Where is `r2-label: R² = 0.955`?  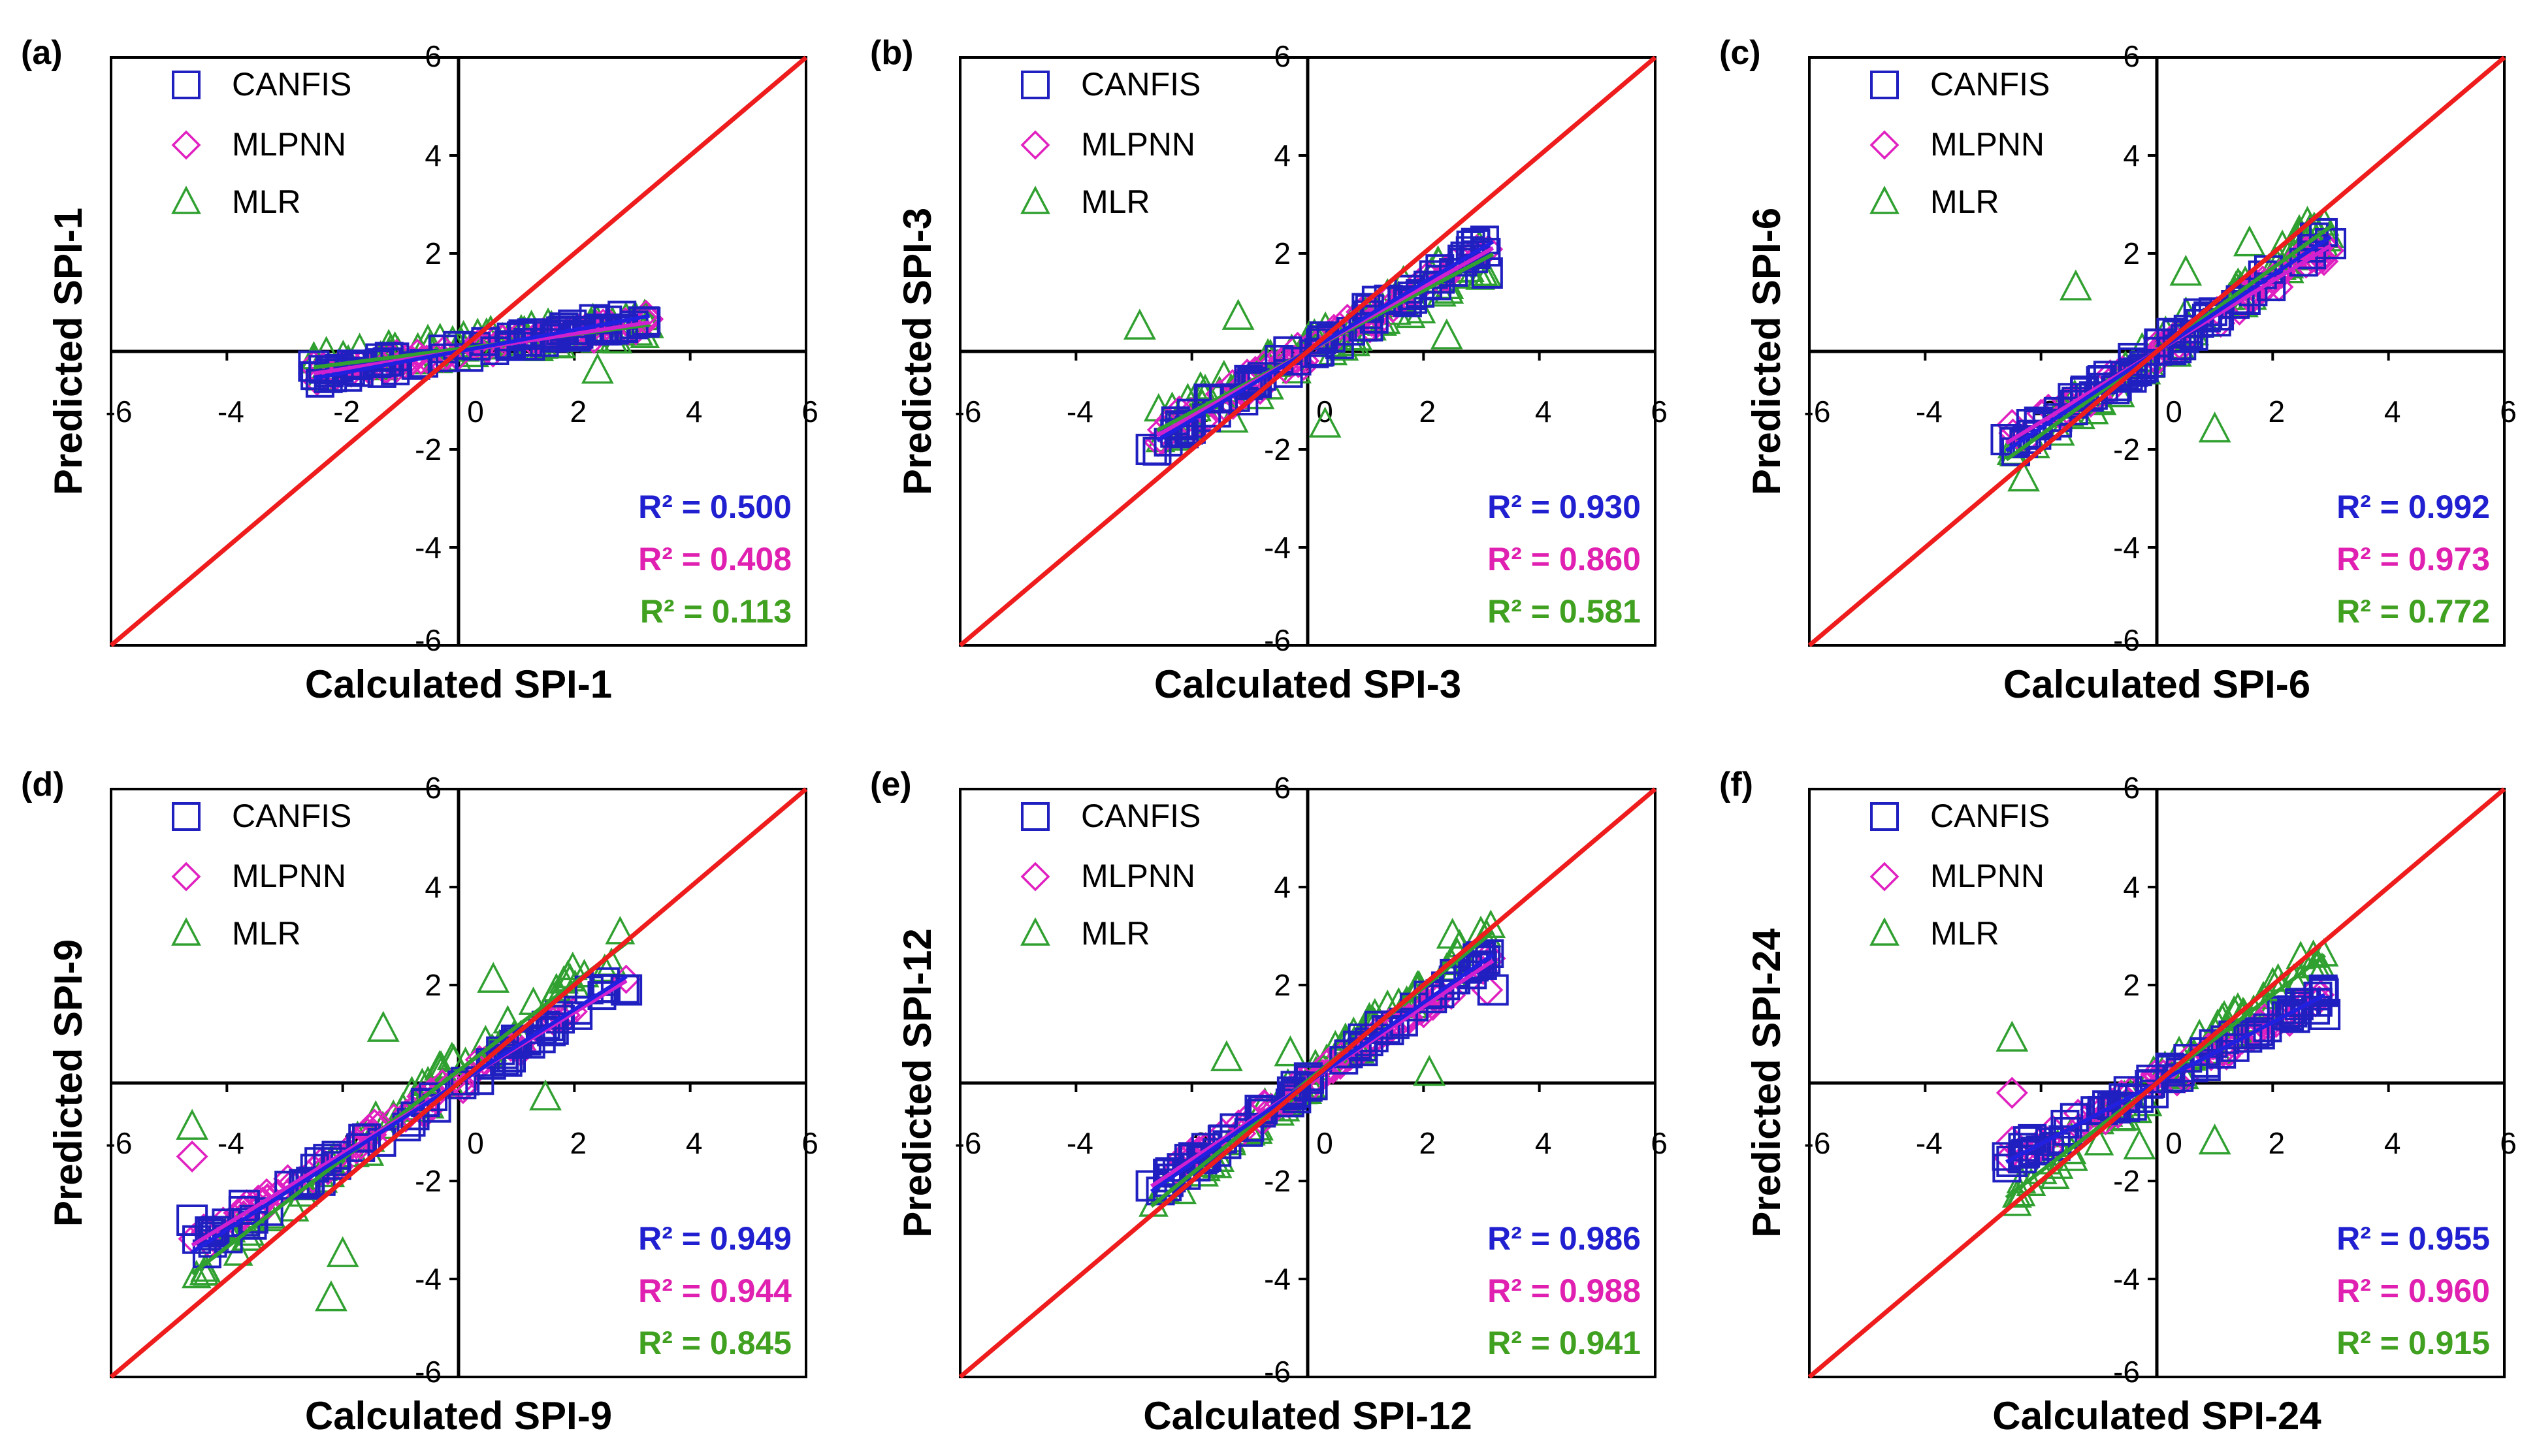 r2-label: R² = 0.955 is located at coordinates (2413, 1238).